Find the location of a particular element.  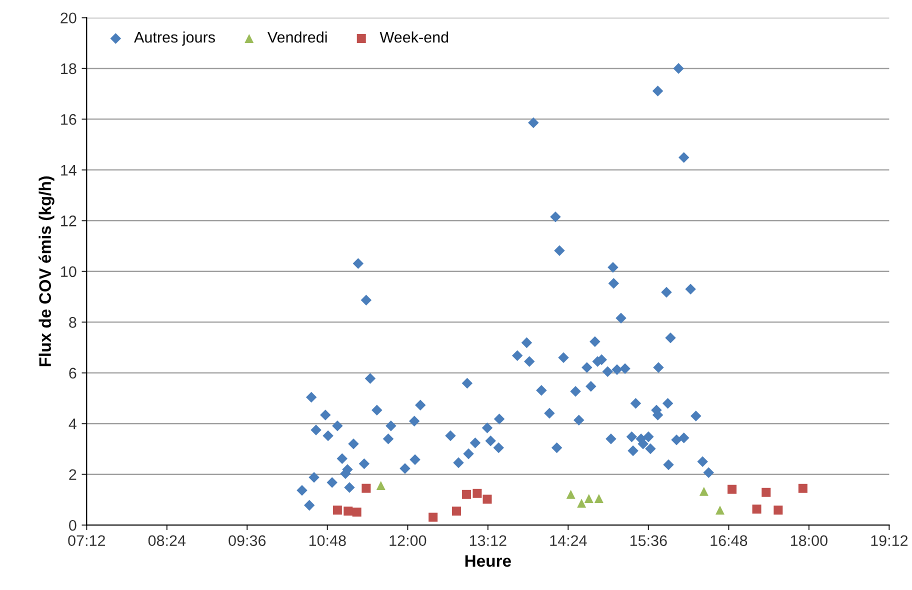

legend-label: Week-end is located at coordinates (414, 37).